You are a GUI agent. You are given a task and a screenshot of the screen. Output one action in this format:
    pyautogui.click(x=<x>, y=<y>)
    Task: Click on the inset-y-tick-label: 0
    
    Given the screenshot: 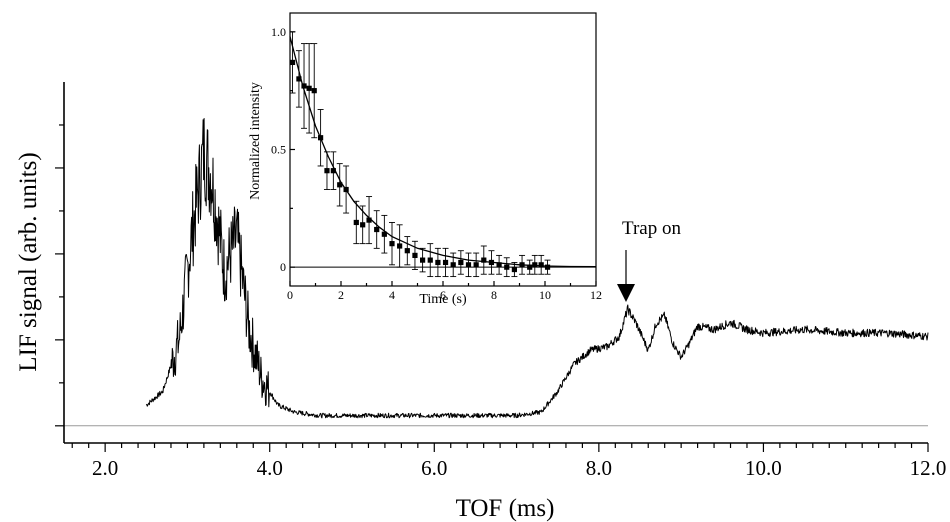 What is the action you would take?
    pyautogui.click(x=283, y=267)
    